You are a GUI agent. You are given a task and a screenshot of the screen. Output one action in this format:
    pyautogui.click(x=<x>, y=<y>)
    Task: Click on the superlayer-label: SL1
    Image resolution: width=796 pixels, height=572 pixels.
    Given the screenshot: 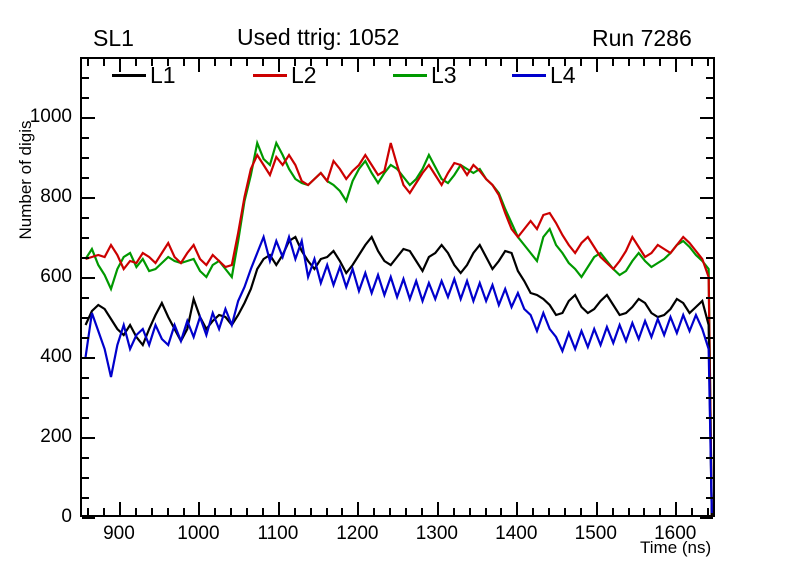 What is the action you would take?
    pyautogui.click(x=113, y=38)
    